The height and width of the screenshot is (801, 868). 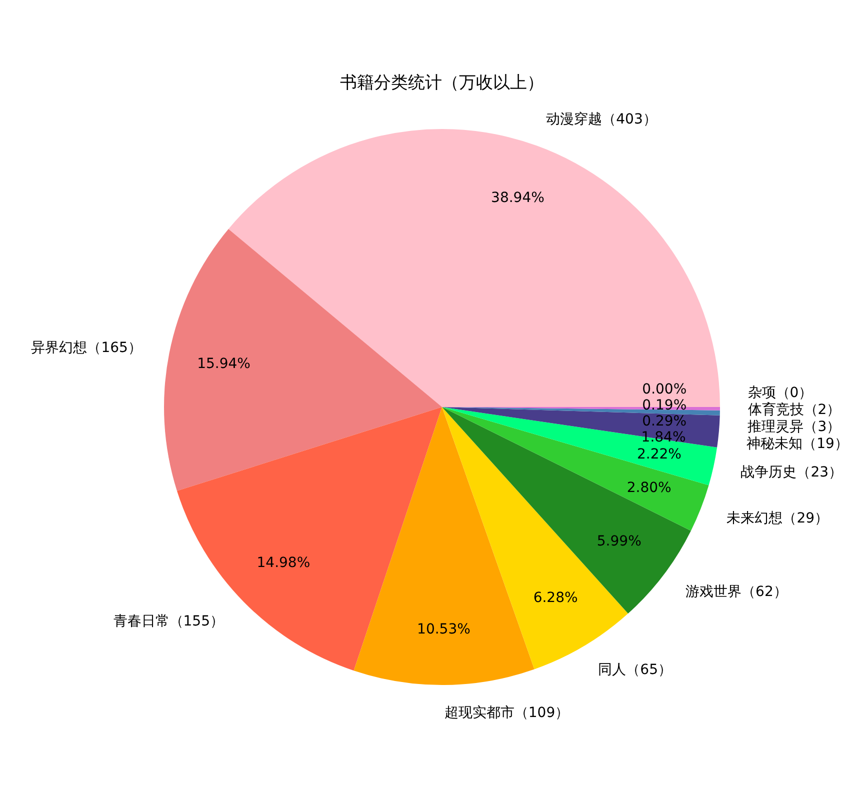 I want to click on title: 书籍分类统计（万收以上）, so click(x=442, y=83).